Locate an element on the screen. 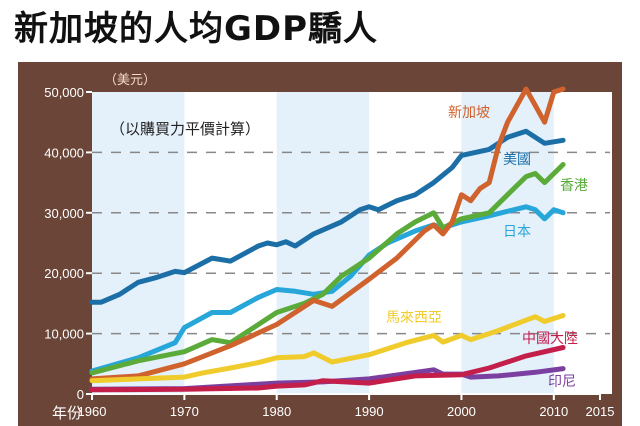 This screenshot has height=426, width=640. y-tick-label: 0 is located at coordinates (80, 394).